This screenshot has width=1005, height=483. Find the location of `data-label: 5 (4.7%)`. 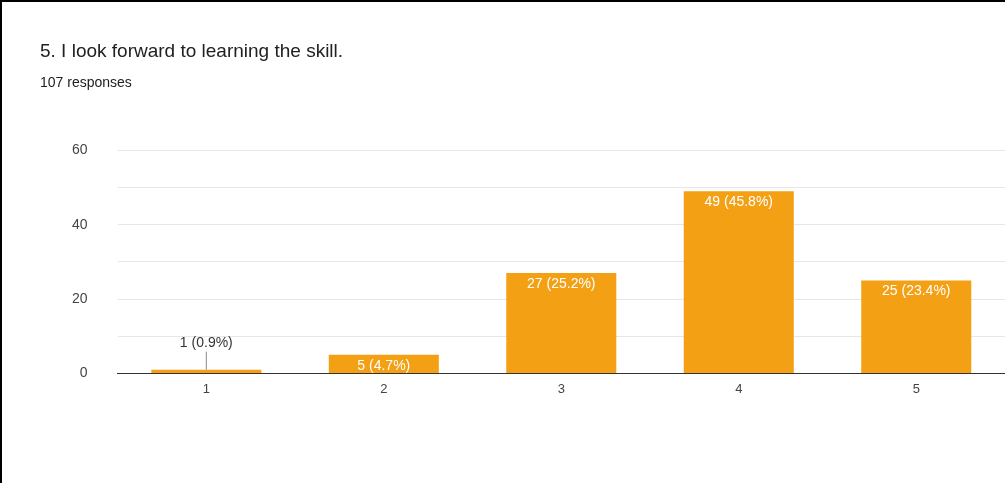

data-label: 5 (4.7%) is located at coordinates (384, 364).